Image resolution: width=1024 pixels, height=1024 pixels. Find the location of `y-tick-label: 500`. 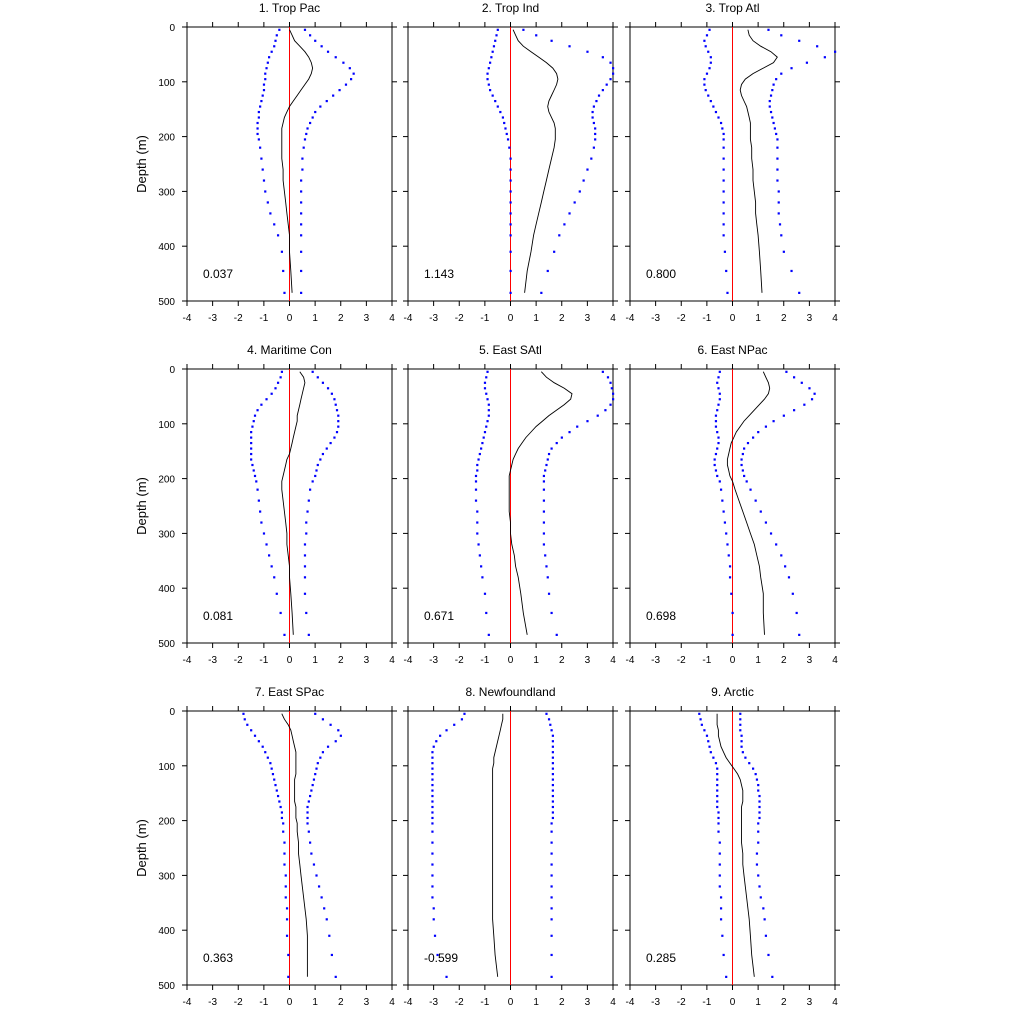

y-tick-label: 500 is located at coordinates (166, 986).